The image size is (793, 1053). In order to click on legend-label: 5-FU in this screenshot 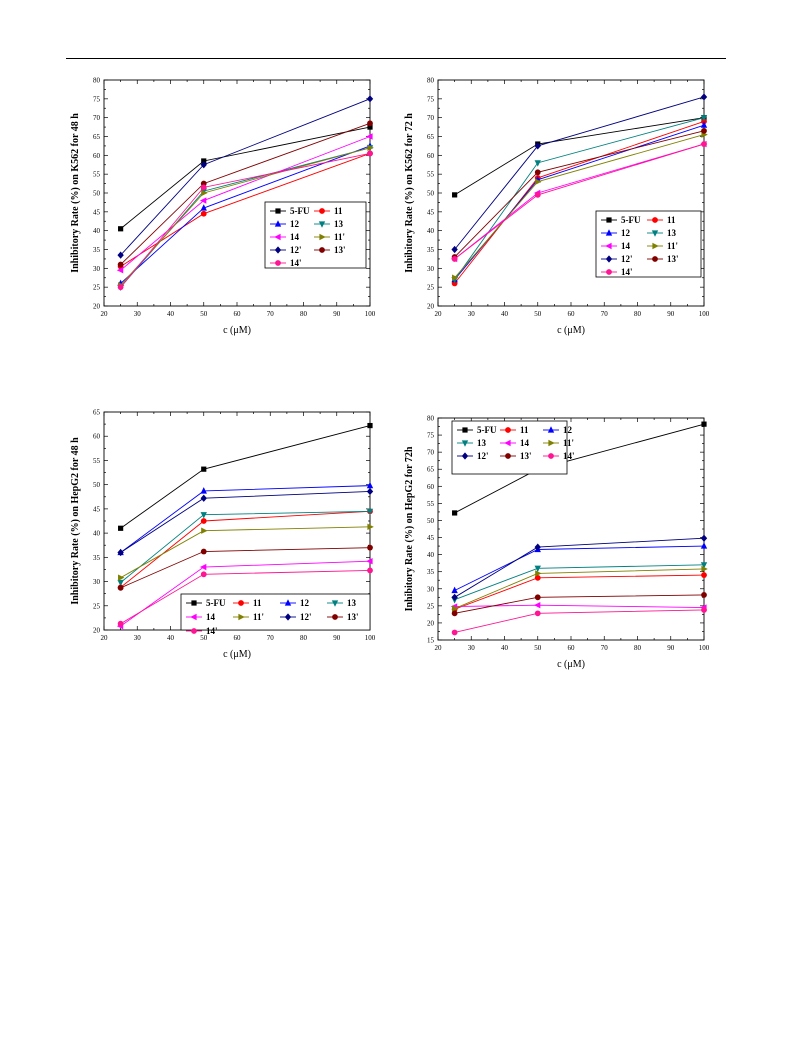, I will do `click(631, 220)`.